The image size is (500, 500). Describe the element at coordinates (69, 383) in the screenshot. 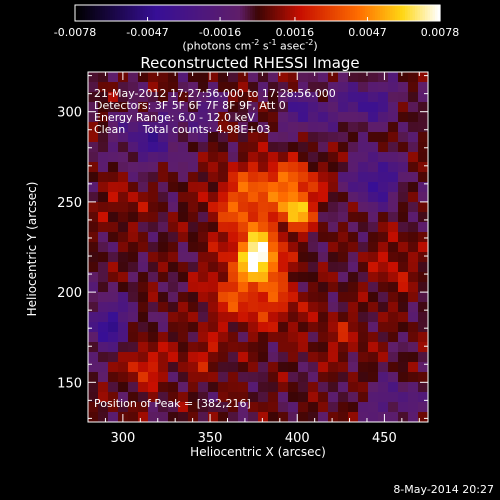

I see `y-tick-label: 150` at that location.